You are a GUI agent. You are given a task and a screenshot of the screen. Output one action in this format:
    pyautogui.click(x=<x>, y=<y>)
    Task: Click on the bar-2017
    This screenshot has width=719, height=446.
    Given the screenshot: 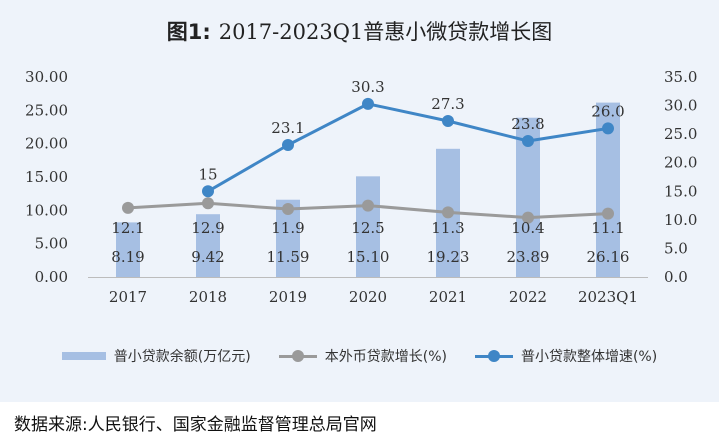 What is the action you would take?
    pyautogui.click(x=128, y=249)
    